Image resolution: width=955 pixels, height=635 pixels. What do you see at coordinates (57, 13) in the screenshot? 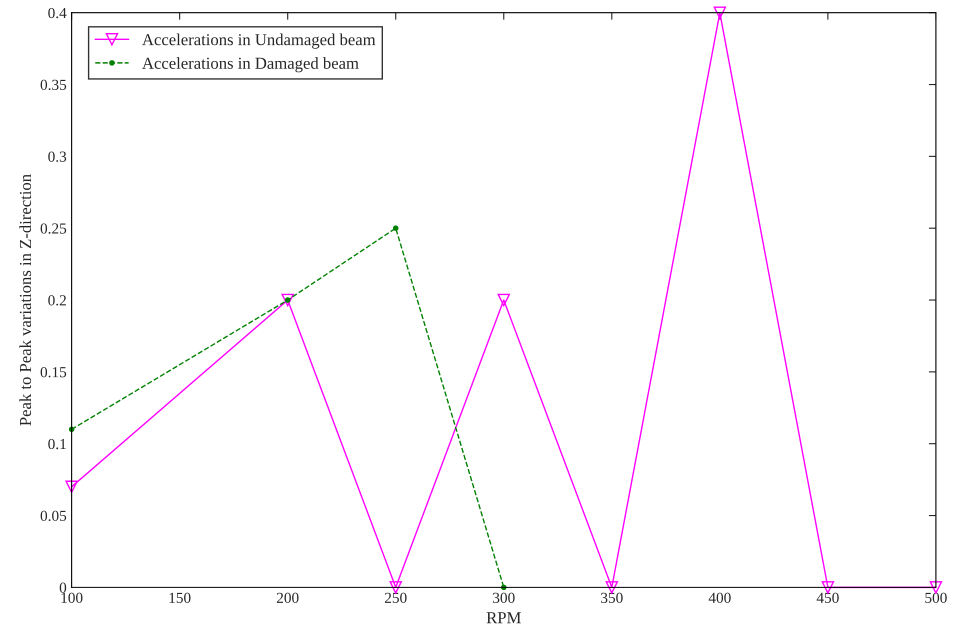
I see `y-tick-label: 0.4` at bounding box center [57, 13].